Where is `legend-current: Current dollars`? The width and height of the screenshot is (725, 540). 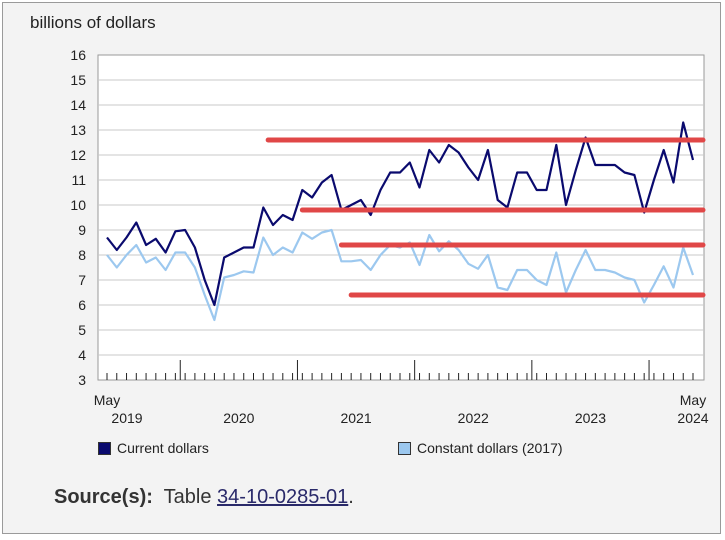
legend-current: Current dollars is located at coordinates (153, 448).